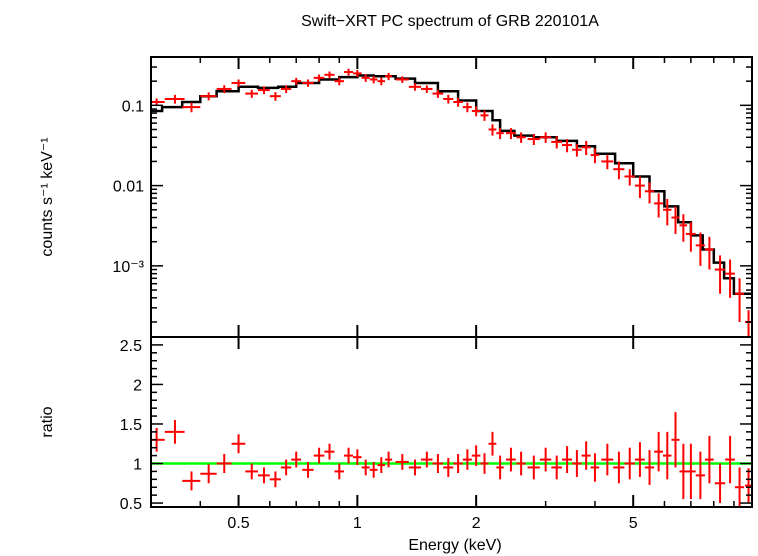  Describe the element at coordinates (454, 545) in the screenshot. I see `x-axis-label: Energy (keV)` at that location.